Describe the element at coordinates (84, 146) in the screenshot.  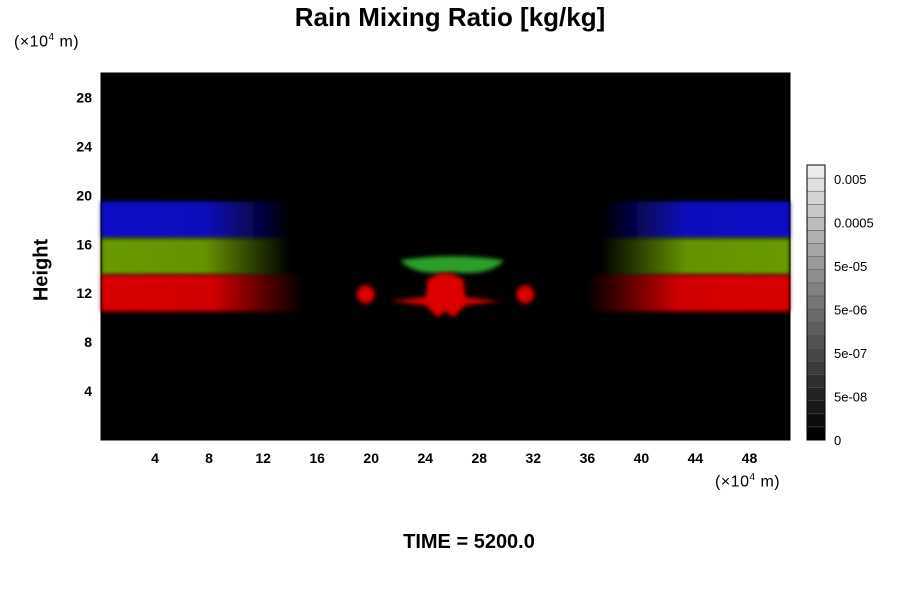
I see `y-tick-label: 24` at that location.